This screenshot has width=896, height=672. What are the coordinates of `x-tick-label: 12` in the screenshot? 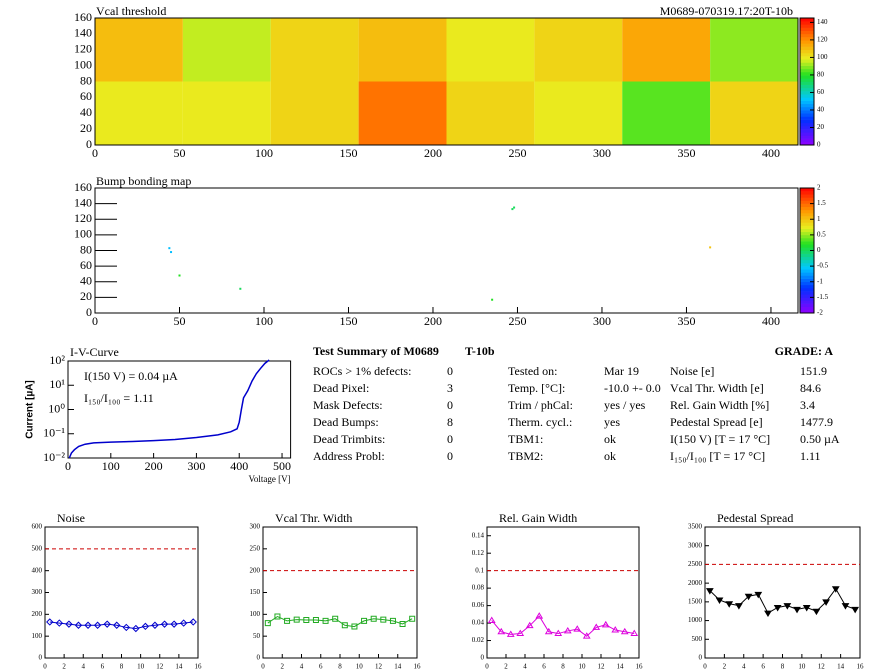 It's located at (160, 667).